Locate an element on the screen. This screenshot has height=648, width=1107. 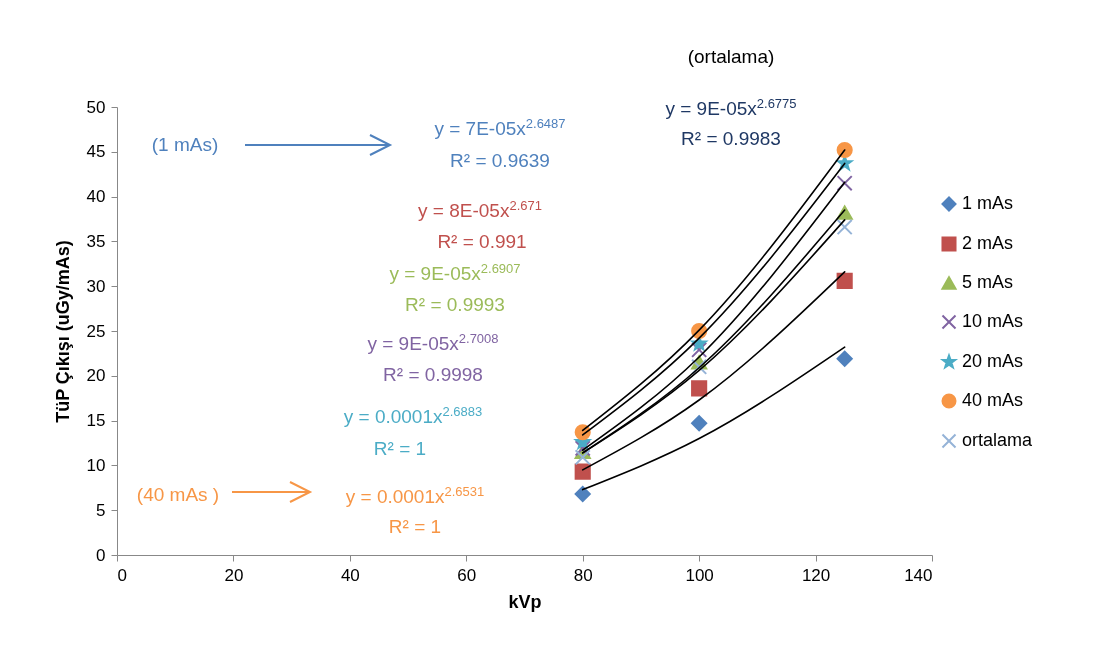
y-tick-label: 35 is located at coordinates (96, 241).